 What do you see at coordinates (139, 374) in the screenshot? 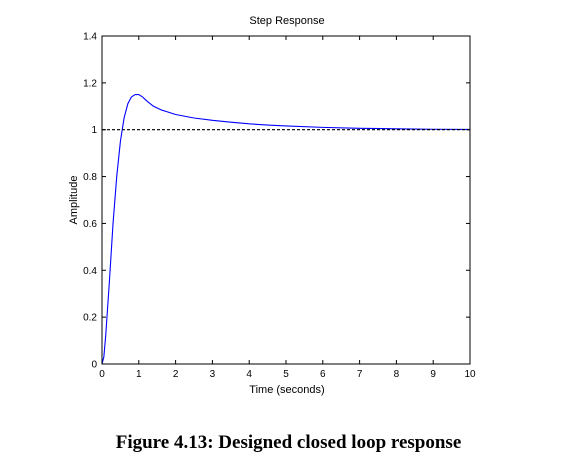
I see `x-tick-label: 1` at bounding box center [139, 374].